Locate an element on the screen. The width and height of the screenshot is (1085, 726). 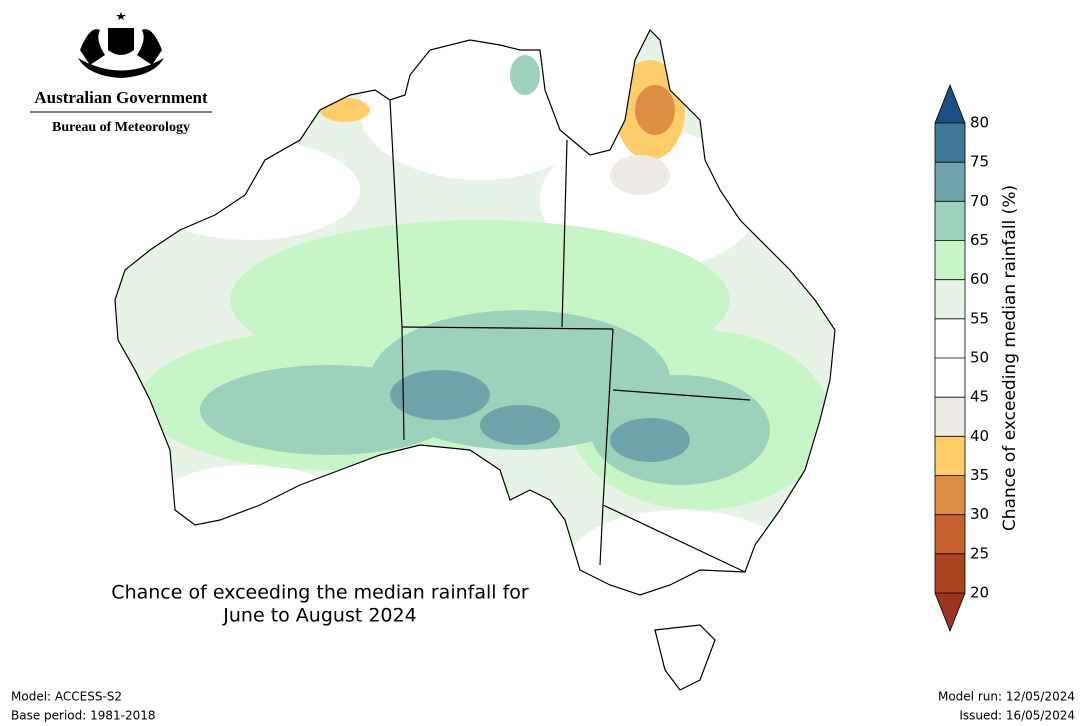
colorbar-tick-label: 55 is located at coordinates (979, 318).